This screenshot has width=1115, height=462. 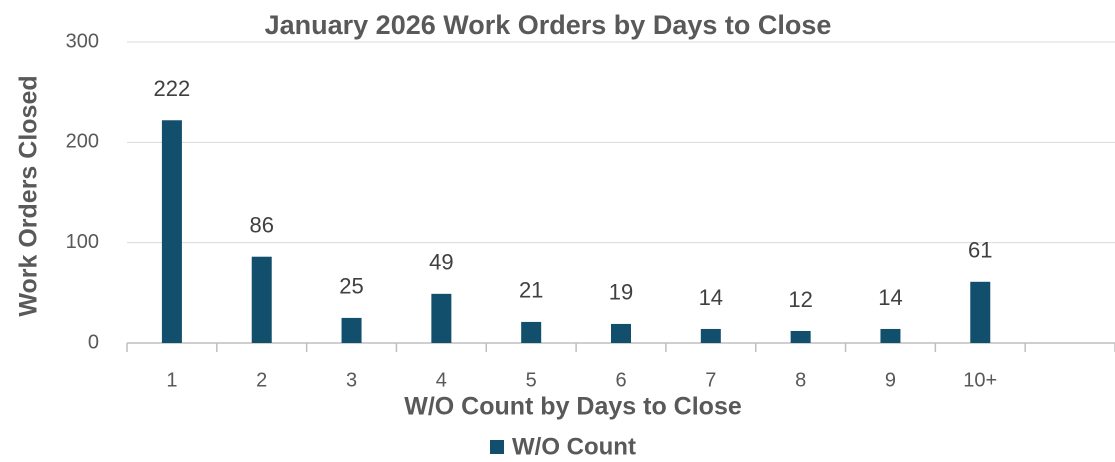 I want to click on x-tick-label: 9, so click(x=890, y=380).